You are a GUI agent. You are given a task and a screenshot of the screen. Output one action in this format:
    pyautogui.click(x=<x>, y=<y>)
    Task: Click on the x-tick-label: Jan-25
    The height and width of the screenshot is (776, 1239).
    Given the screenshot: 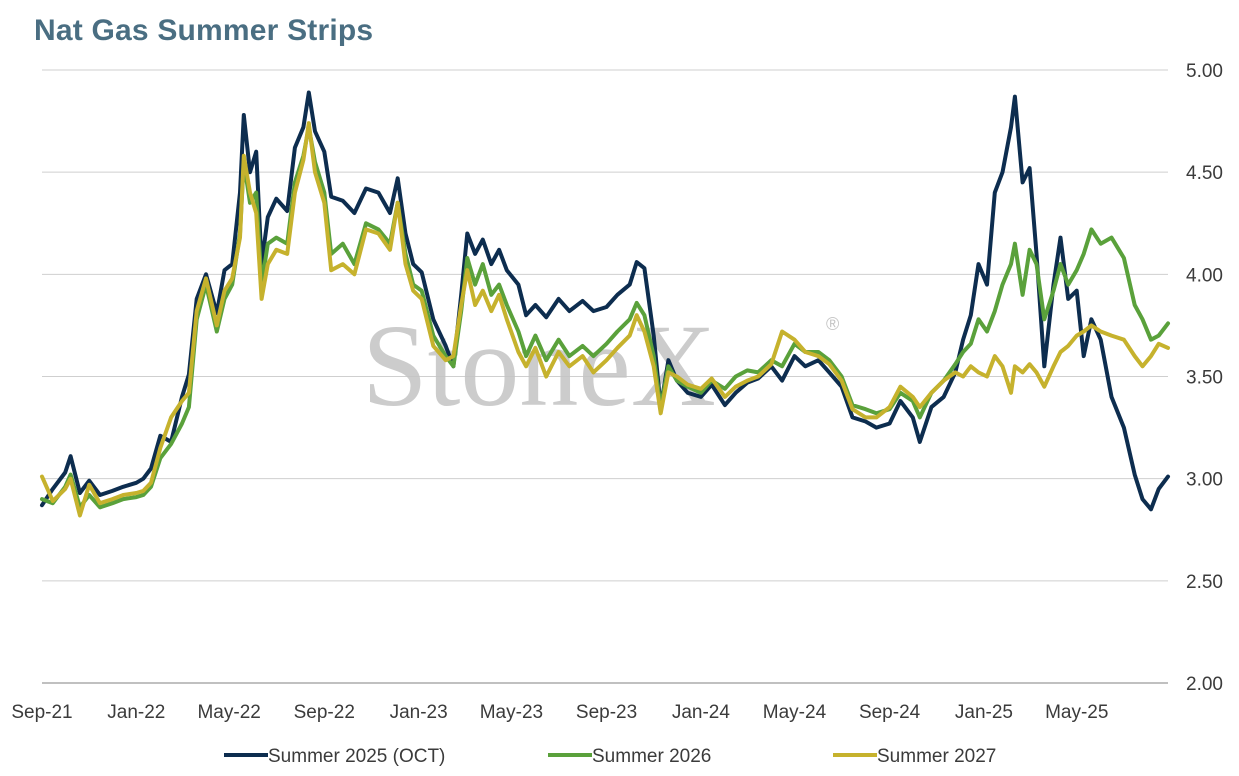 What is the action you would take?
    pyautogui.click(x=984, y=712)
    